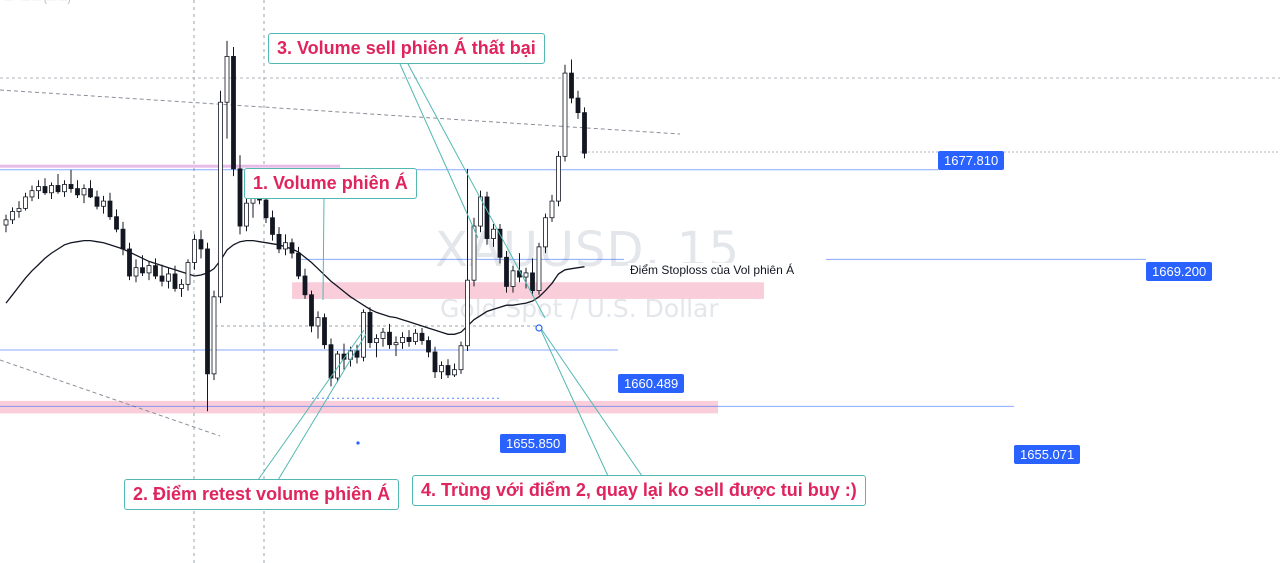 This screenshot has width=1280, height=563. I want to click on connector-note4-a, so click(574, 402).